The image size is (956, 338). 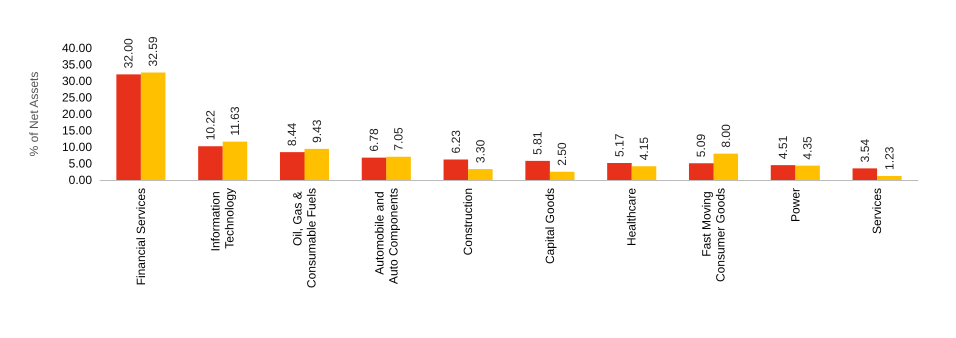 I want to click on y-tick-label: 5.00, so click(x=80, y=163).